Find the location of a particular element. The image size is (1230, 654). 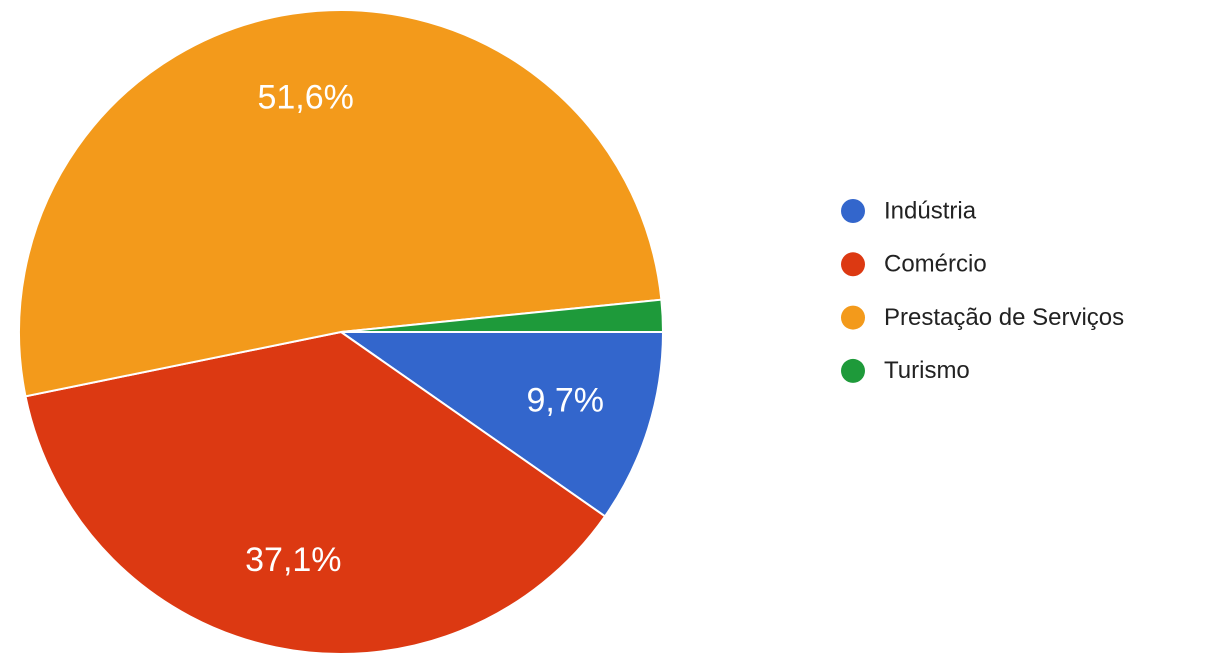

legend-label: Indústria is located at coordinates (930, 210).